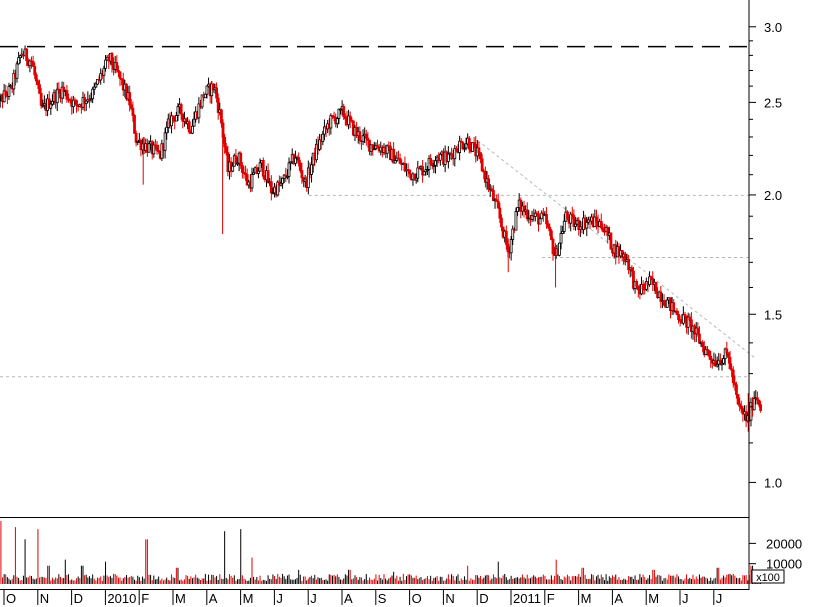 The width and height of the screenshot is (817, 607). I want to click on volume-series, so click(381, 552).